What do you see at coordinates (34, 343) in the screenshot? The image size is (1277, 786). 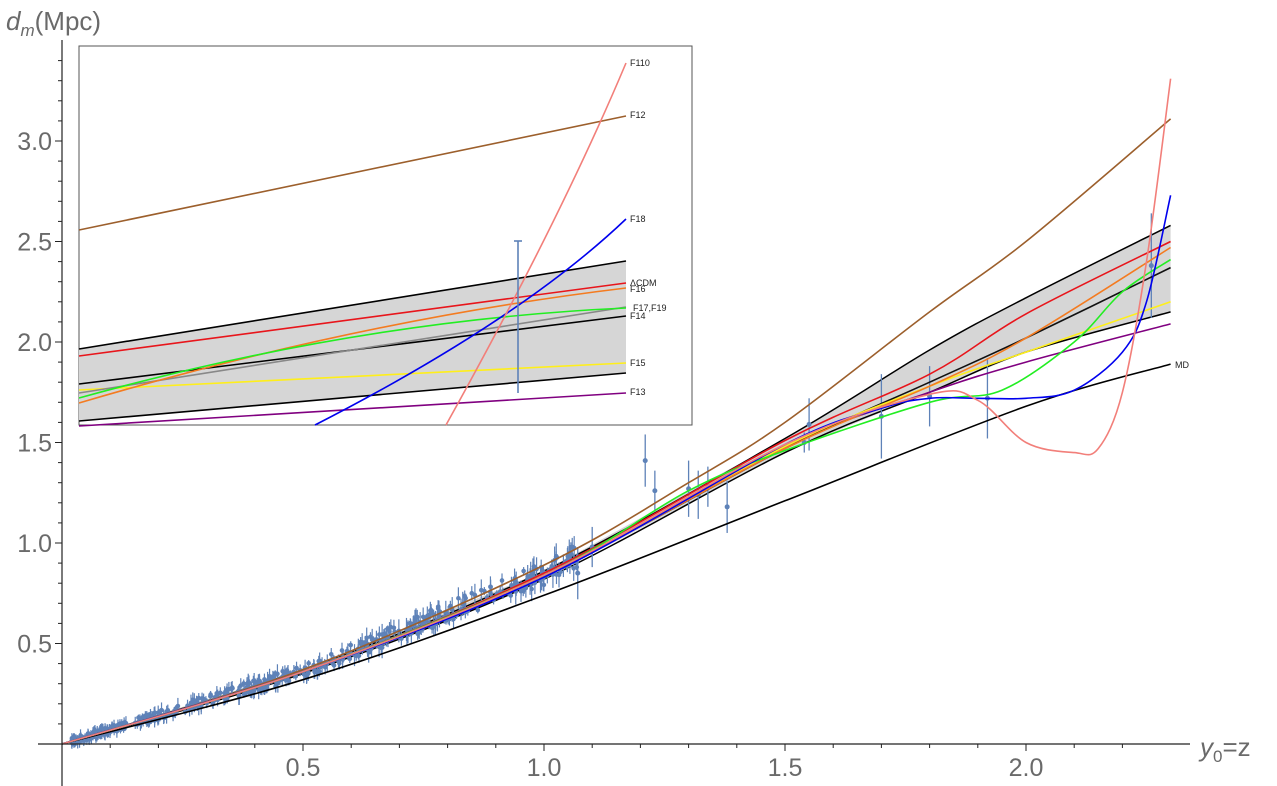 I see `y-tick-label: 2.0` at bounding box center [34, 343].